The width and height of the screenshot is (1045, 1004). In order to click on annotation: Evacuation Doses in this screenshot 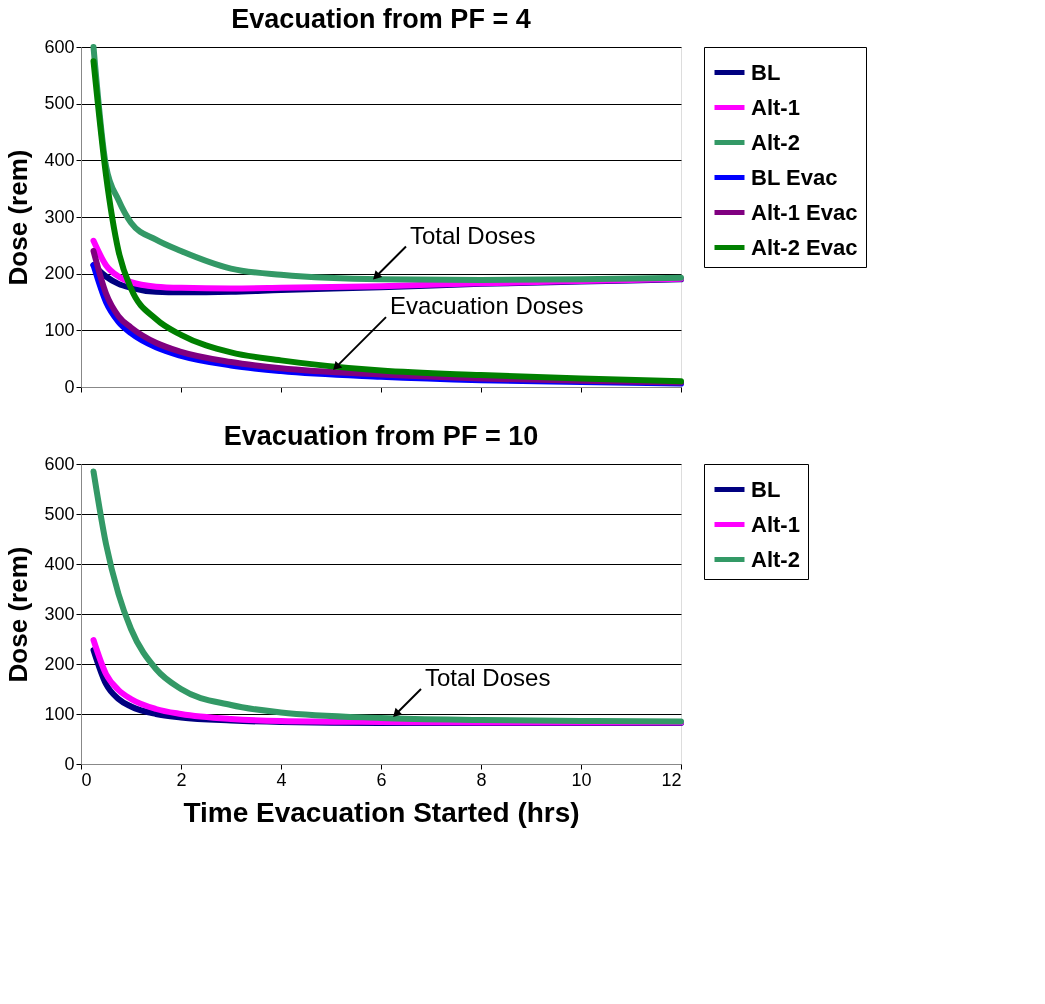, I will do `click(487, 306)`.